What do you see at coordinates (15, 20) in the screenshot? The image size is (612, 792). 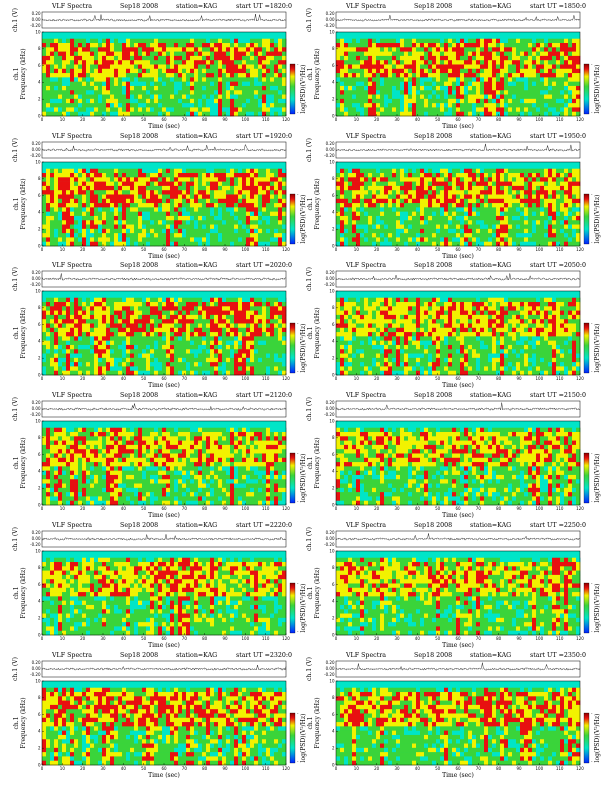 I see `ch1-axis-label: ch.1 (V)` at bounding box center [15, 20].